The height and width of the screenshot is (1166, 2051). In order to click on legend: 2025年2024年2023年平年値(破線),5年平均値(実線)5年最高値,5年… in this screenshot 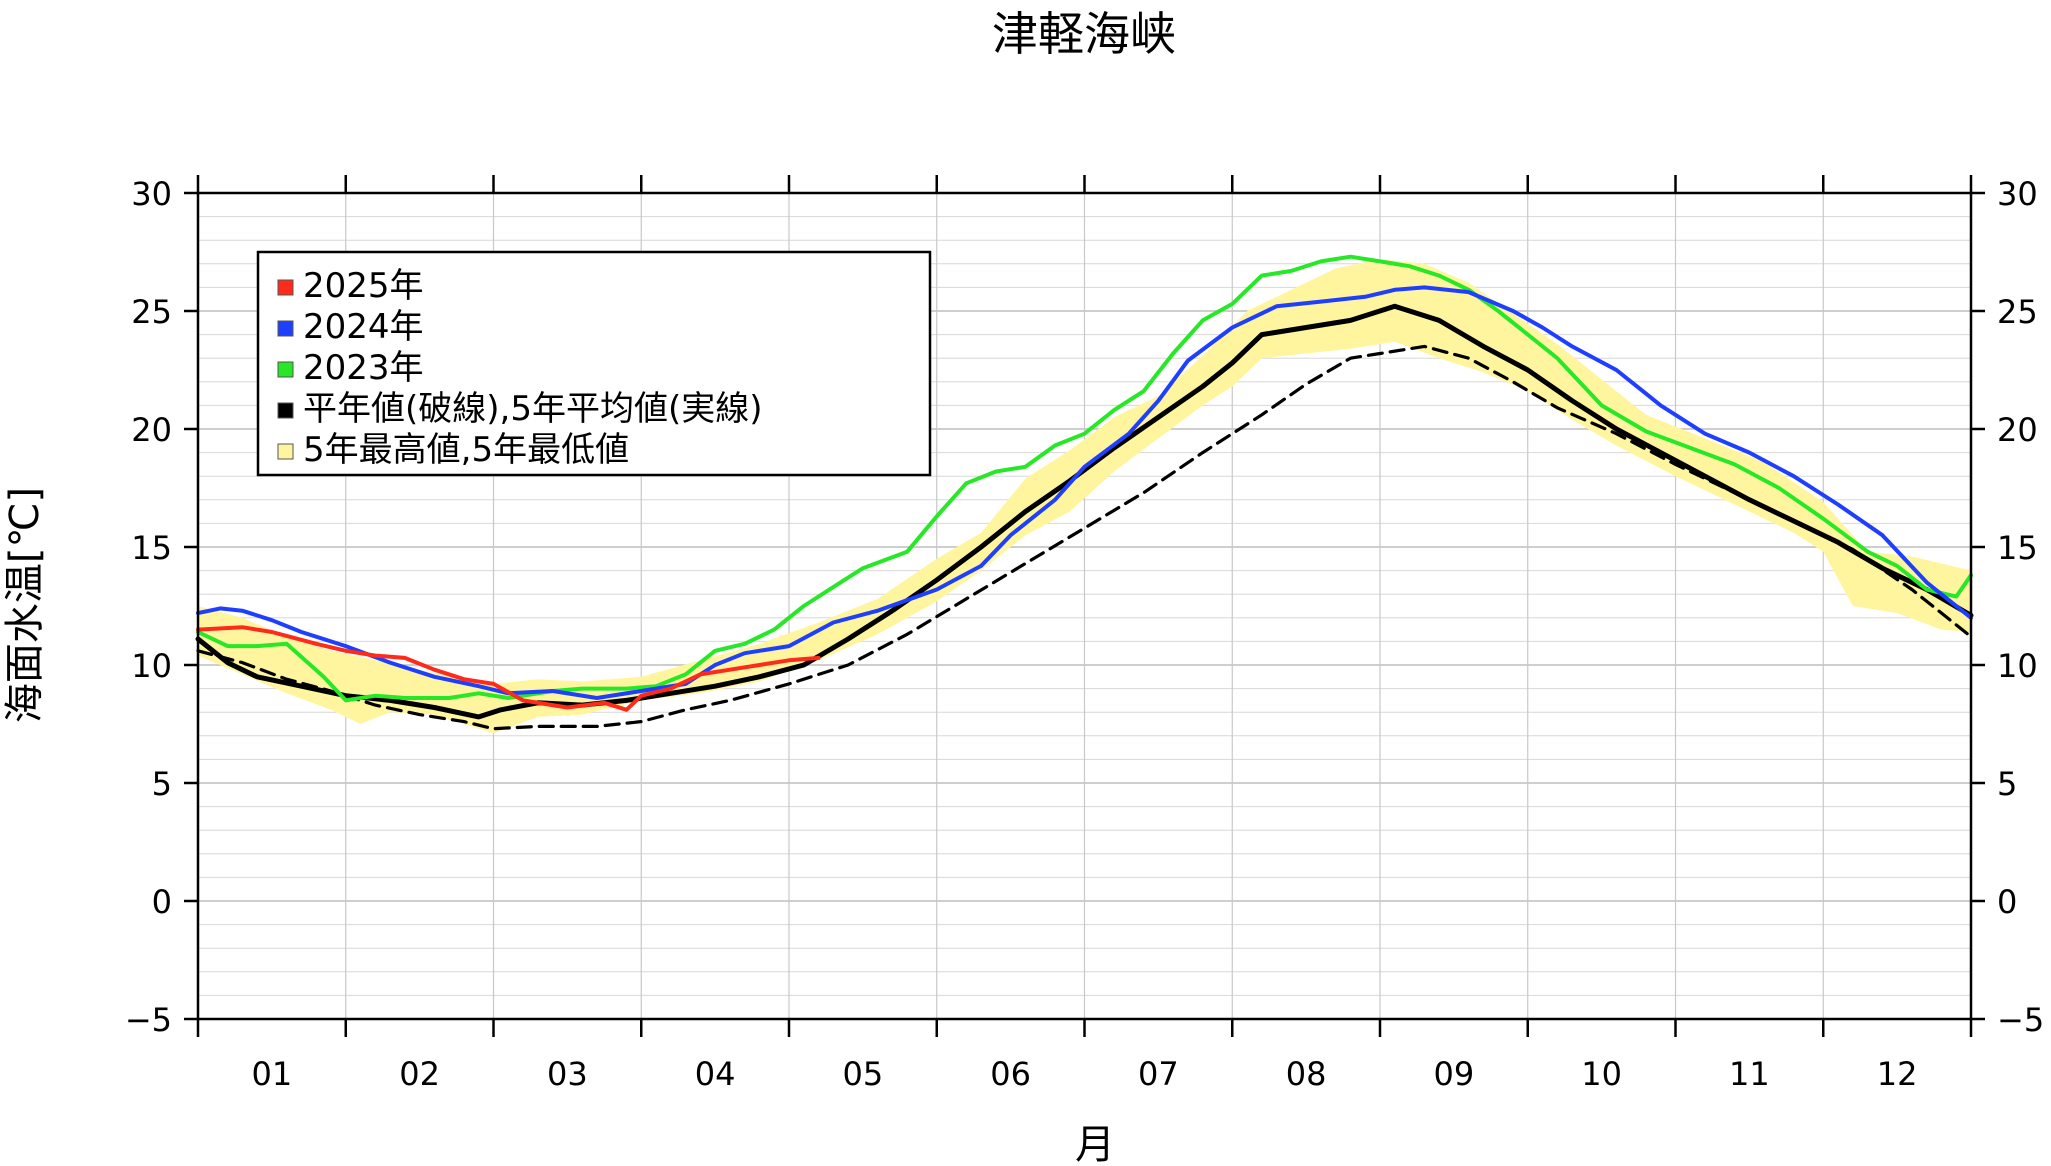, I will do `click(594, 363)`.